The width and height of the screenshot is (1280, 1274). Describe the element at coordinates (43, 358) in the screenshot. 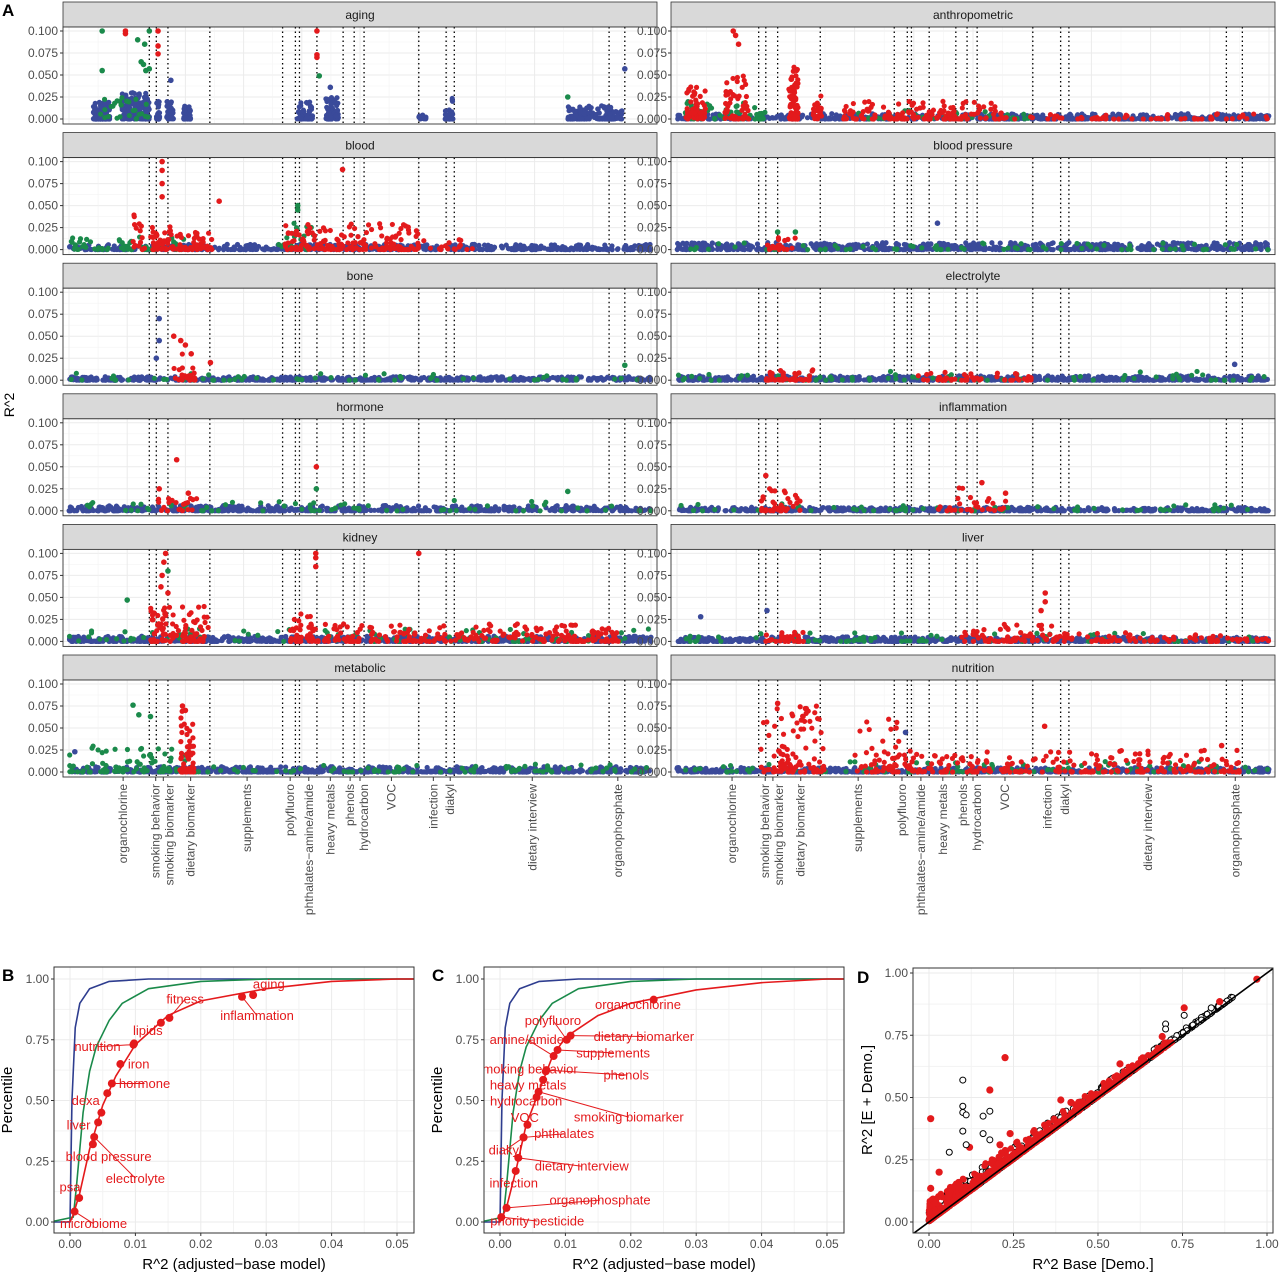

I see `y-tick-label: 0.025` at that location.